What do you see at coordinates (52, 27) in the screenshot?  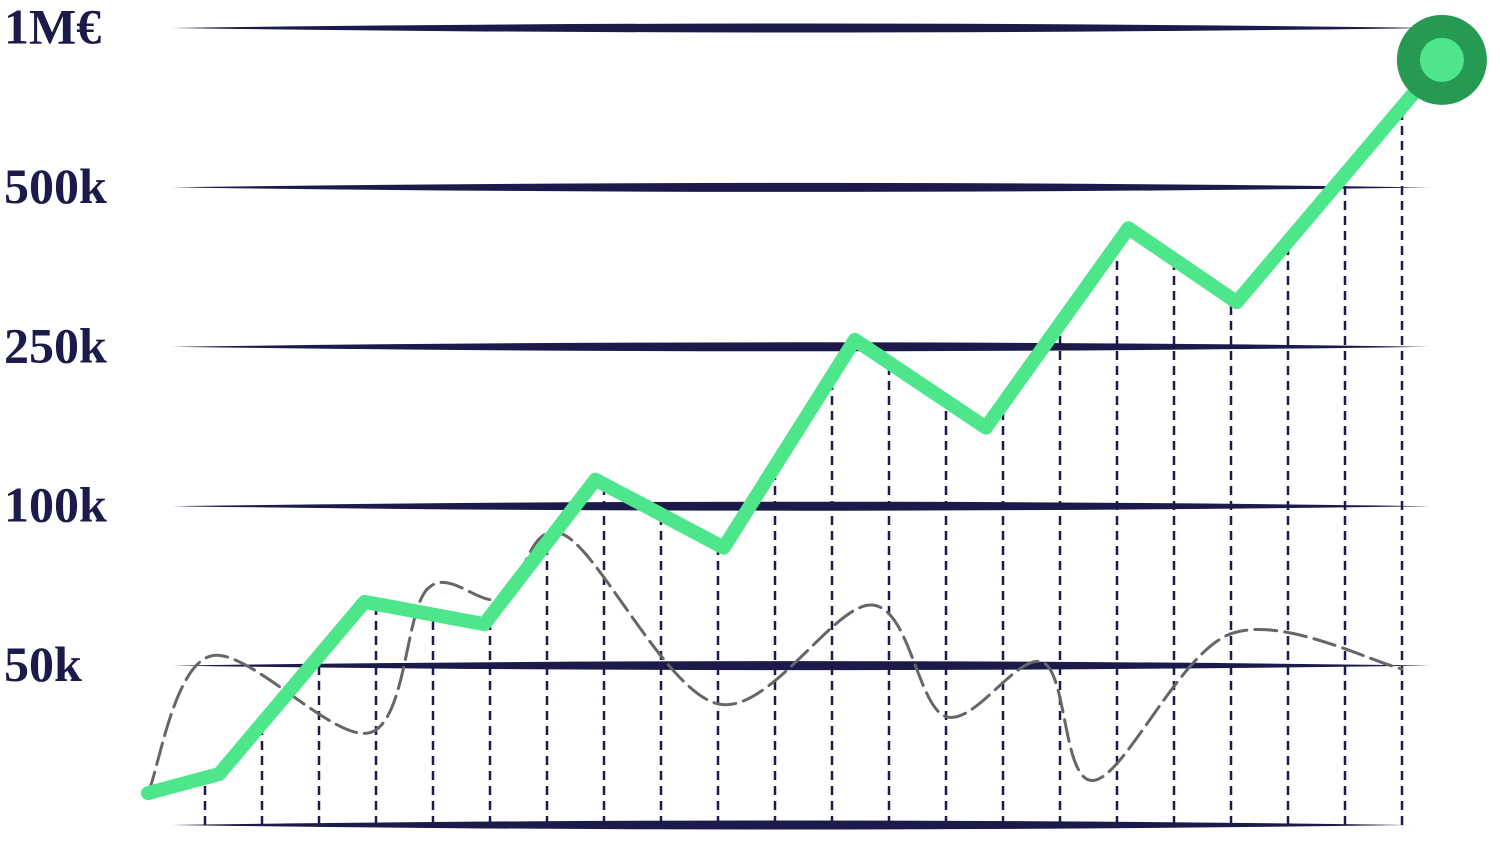 I see `y-tick-label: 1M€` at bounding box center [52, 27].